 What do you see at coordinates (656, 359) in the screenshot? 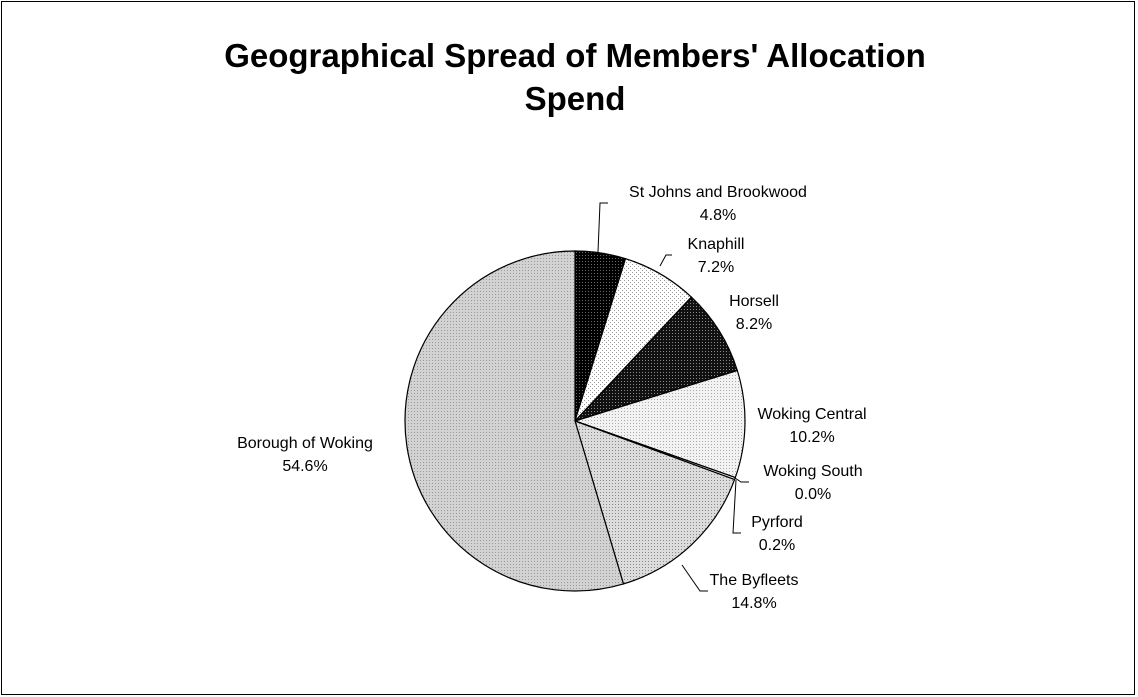
I see `pie-slice-horsell` at bounding box center [656, 359].